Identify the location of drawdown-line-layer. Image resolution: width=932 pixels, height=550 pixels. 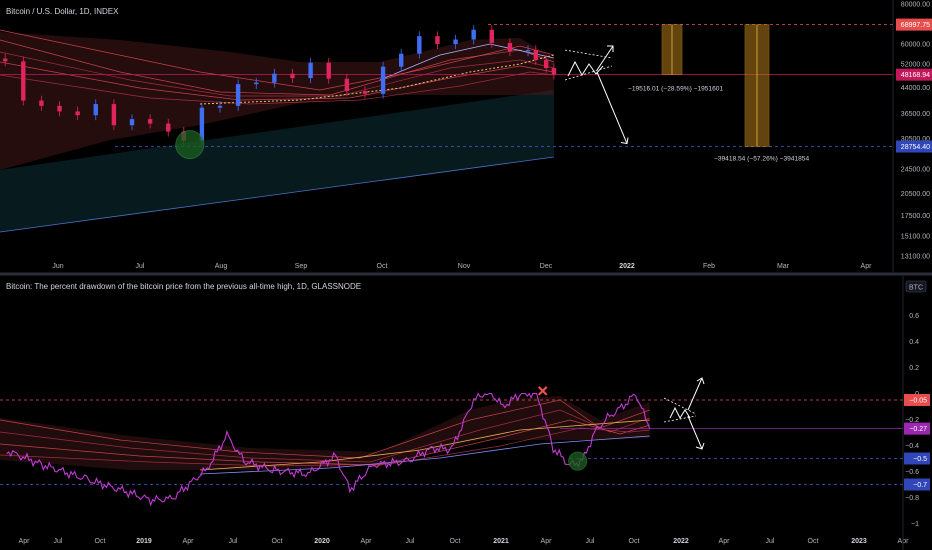
(328, 449).